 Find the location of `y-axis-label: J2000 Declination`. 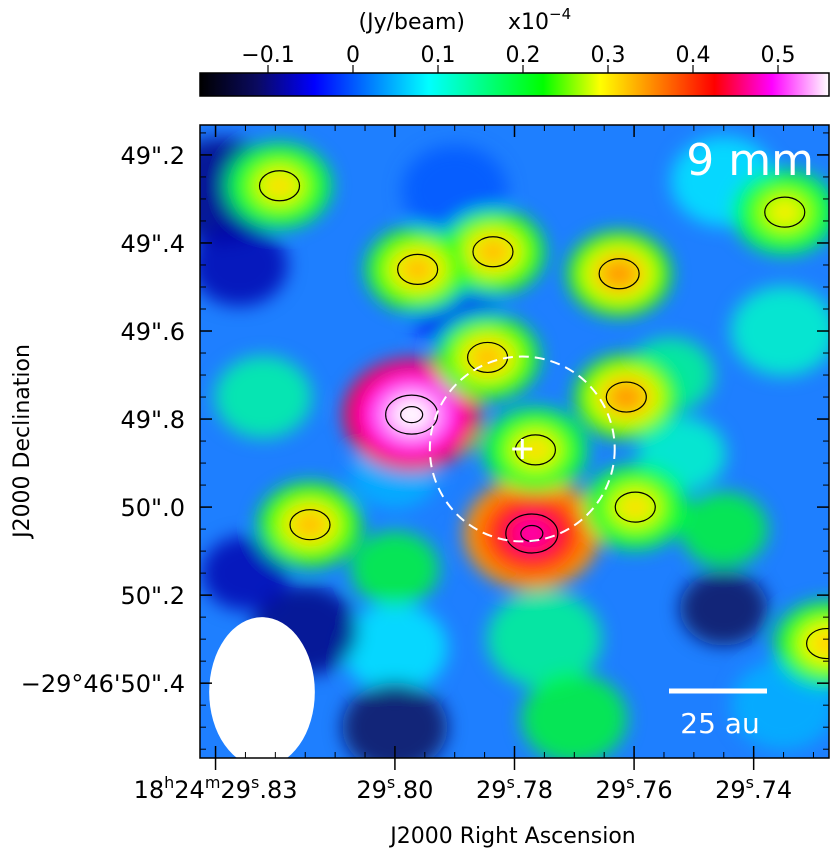

y-axis-label: J2000 Declination is located at coordinates (22, 442).